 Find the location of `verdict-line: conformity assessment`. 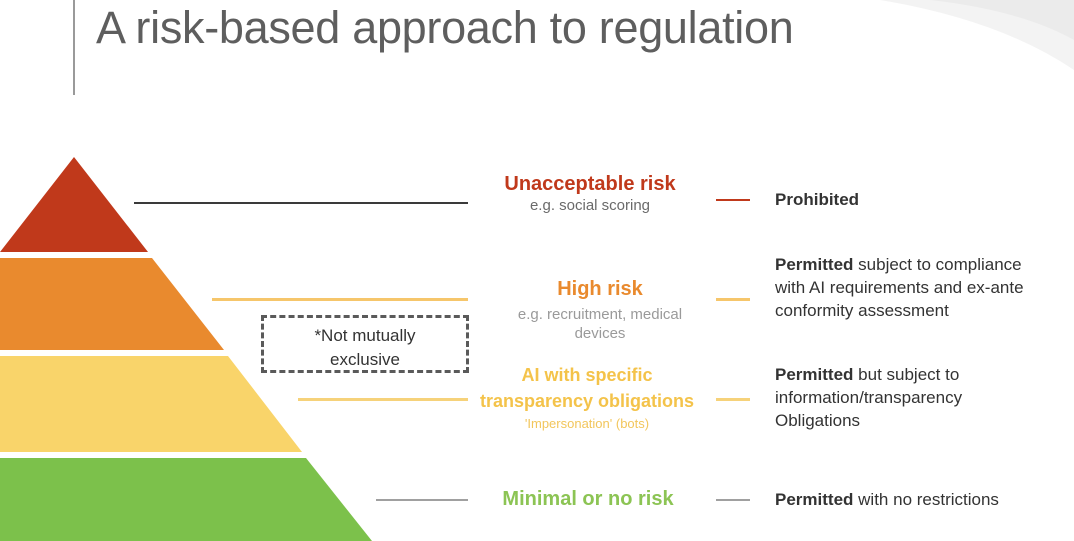

verdict-line: conformity assessment is located at coordinates (862, 310).